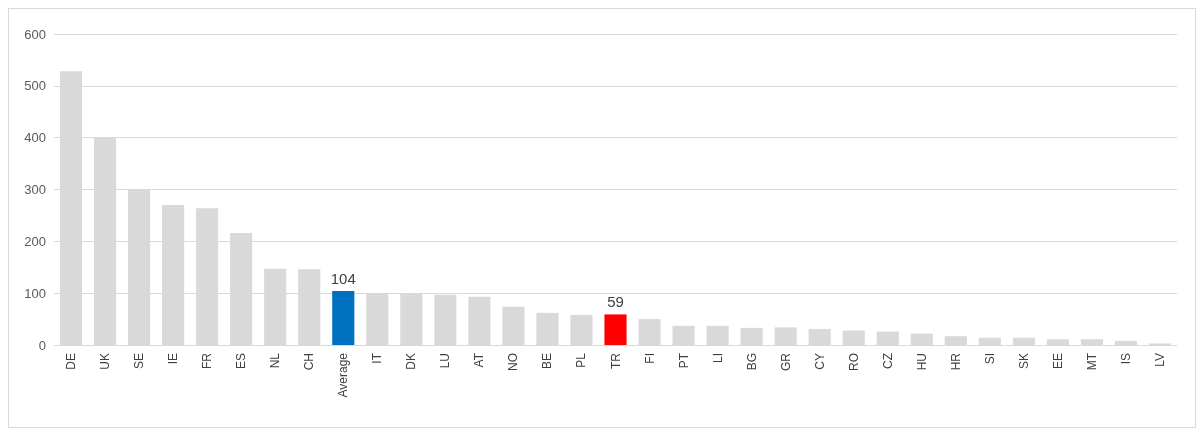  What do you see at coordinates (35, 189) in the screenshot?
I see `y-tick-label: 300` at bounding box center [35, 189].